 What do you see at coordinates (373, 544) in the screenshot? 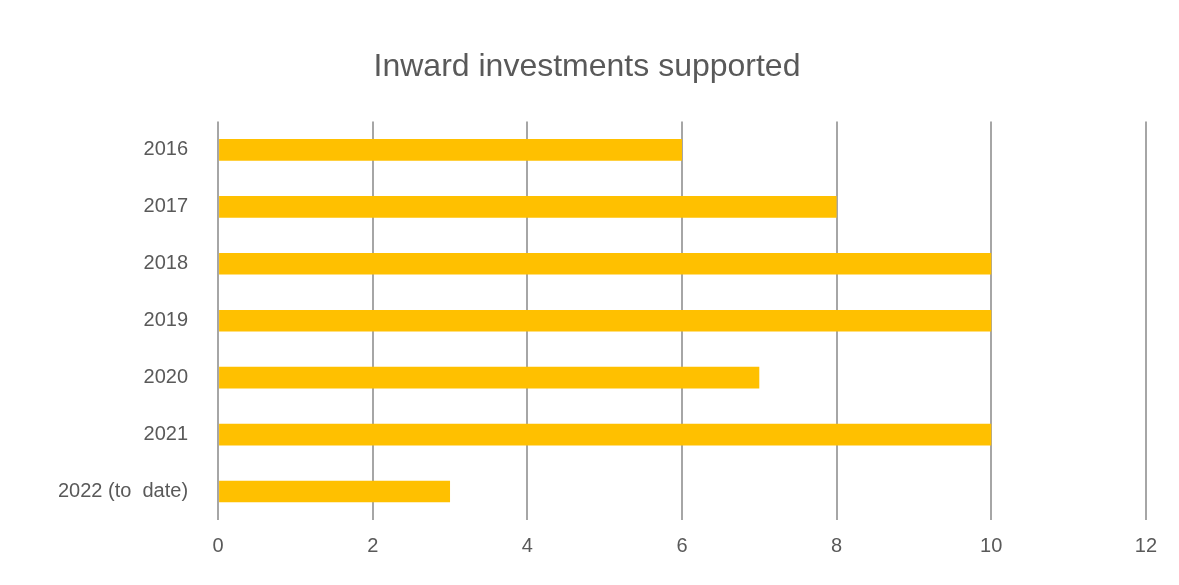
I see `x-tick-label: 2` at bounding box center [373, 544].